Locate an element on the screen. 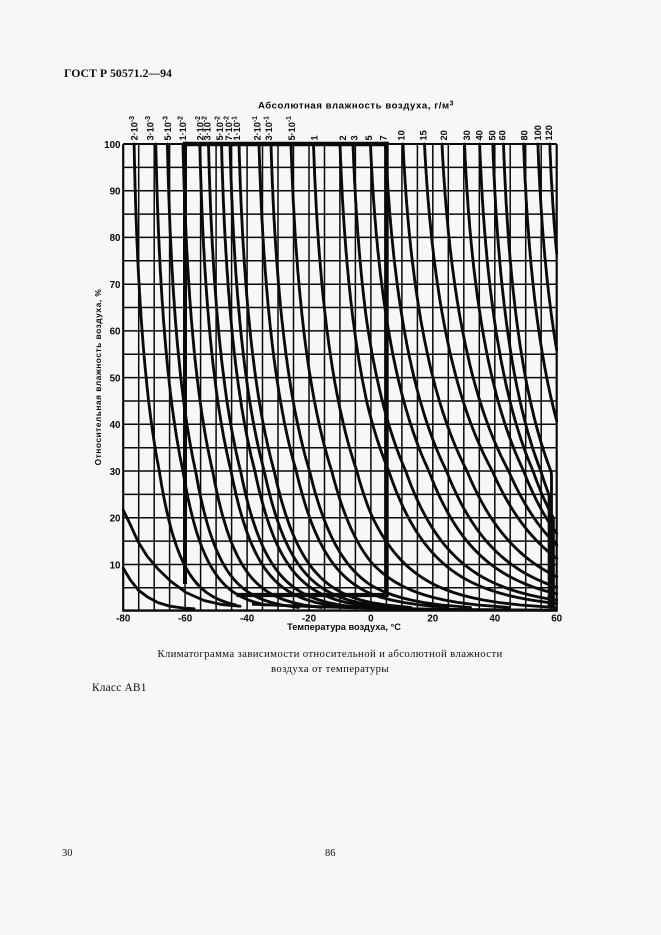  svg-text: 90 is located at coordinates (115, 192).